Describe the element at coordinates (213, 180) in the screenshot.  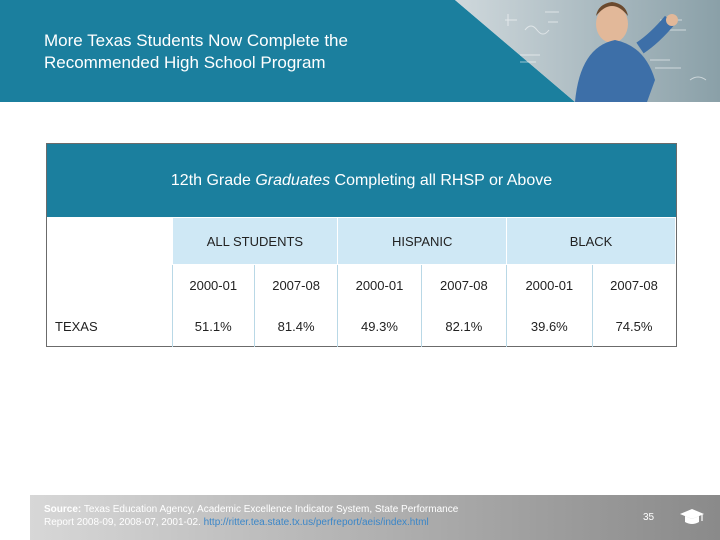
I see `table-title-pre: 12th Grade` at that location.